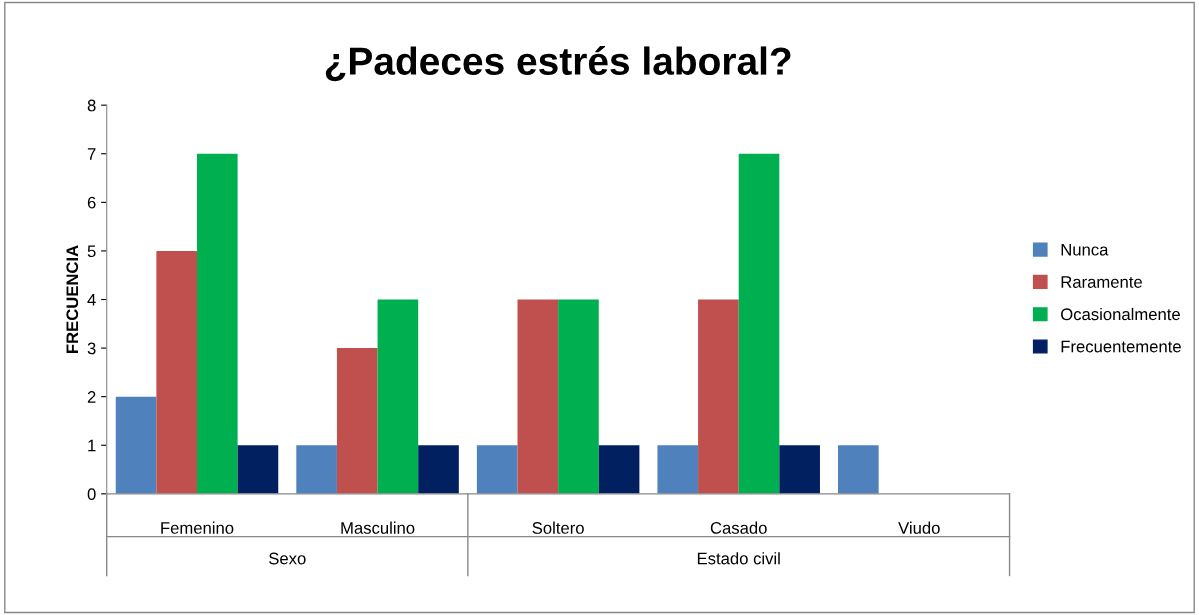  Describe the element at coordinates (1085, 249) in the screenshot. I see `legend-label: Nunca` at that location.